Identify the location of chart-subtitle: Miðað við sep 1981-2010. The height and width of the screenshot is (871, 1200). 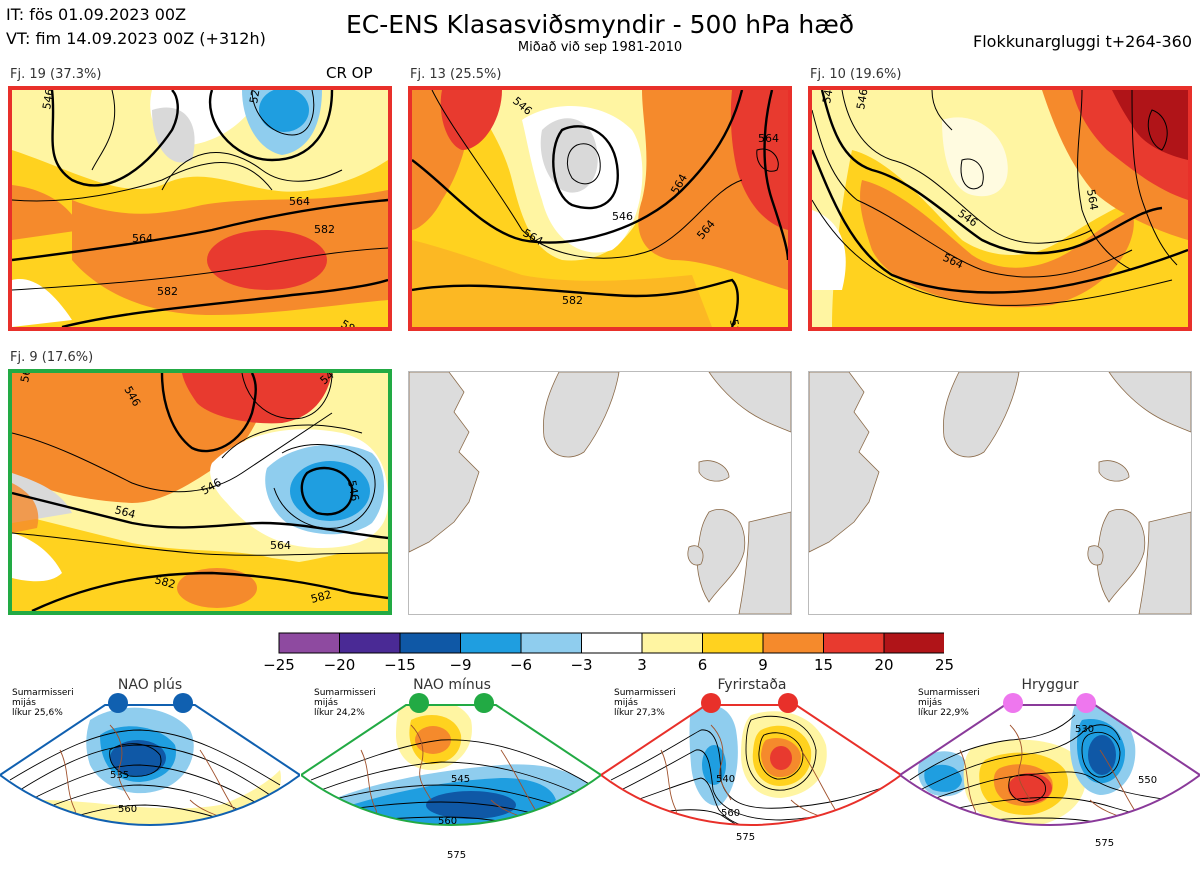
(600, 47).